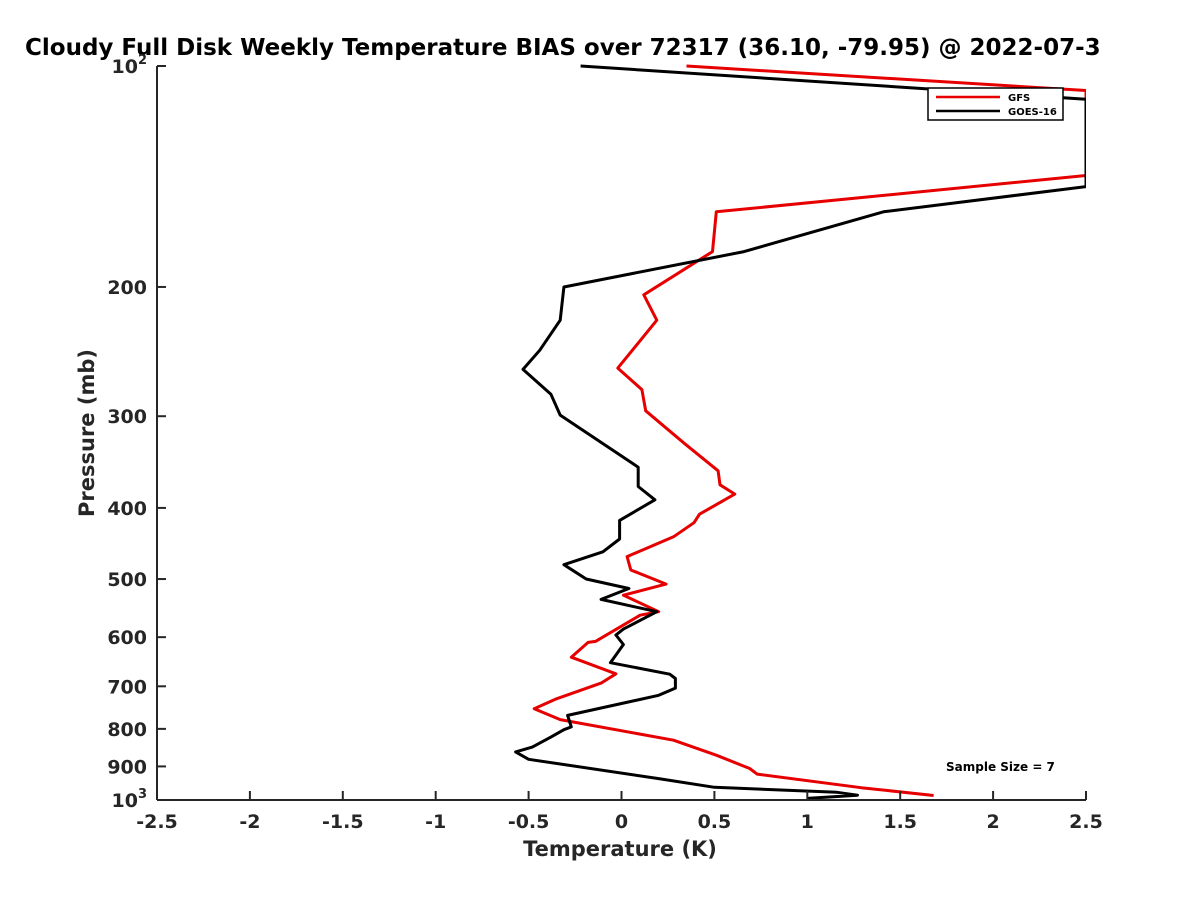  Describe the element at coordinates (127, 767) in the screenshot. I see `y-tick-label: 900` at that location.